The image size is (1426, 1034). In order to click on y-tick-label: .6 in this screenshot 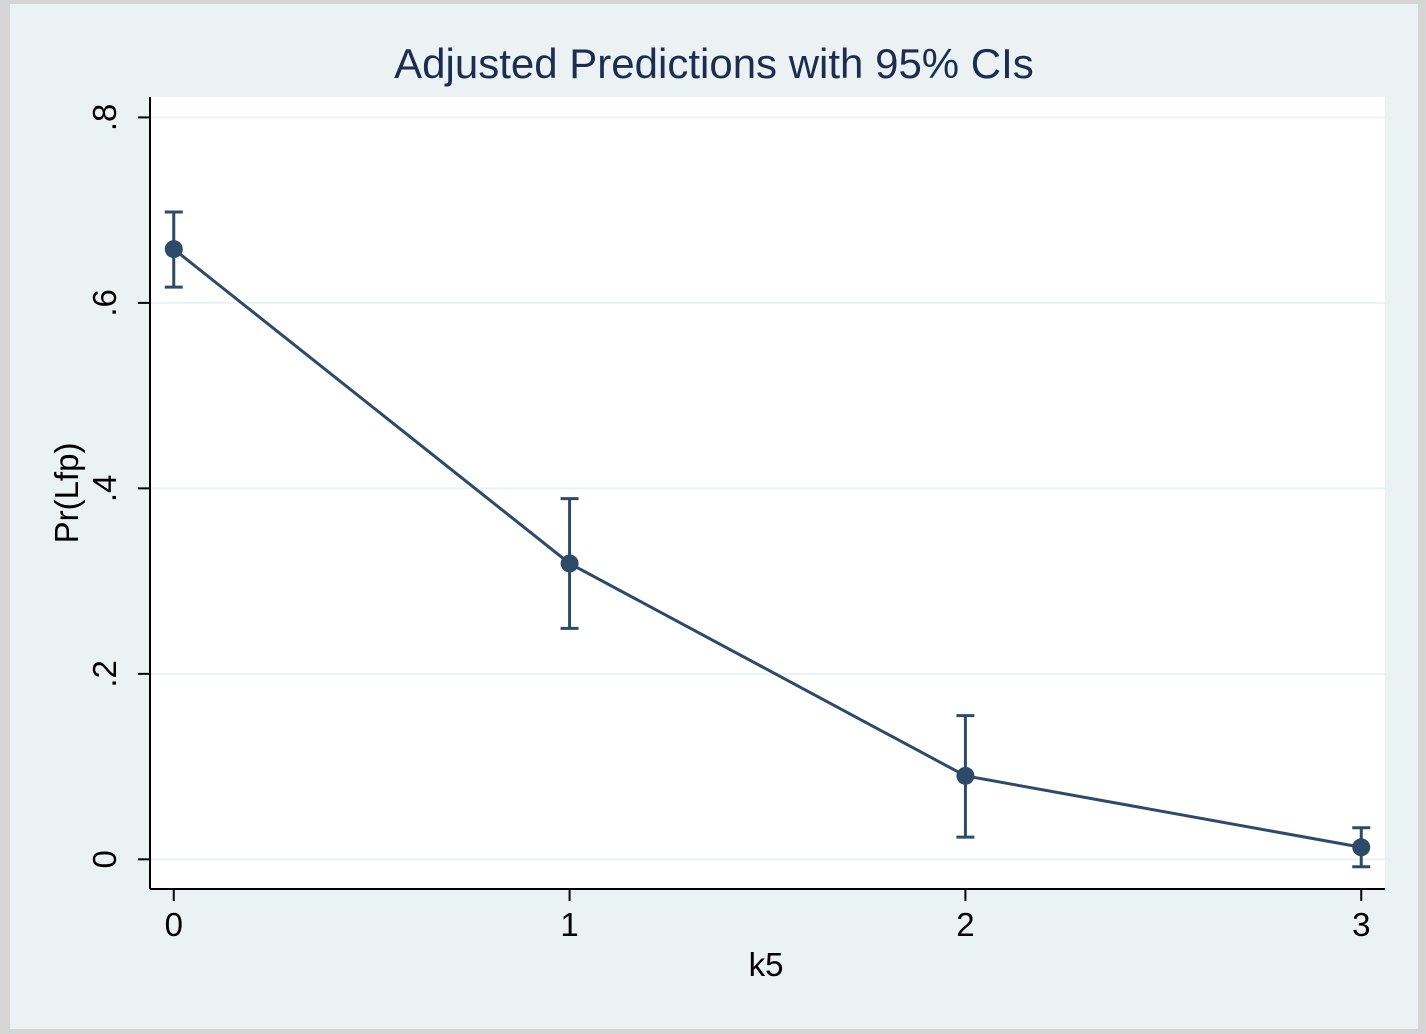, I will do `click(104, 303)`.